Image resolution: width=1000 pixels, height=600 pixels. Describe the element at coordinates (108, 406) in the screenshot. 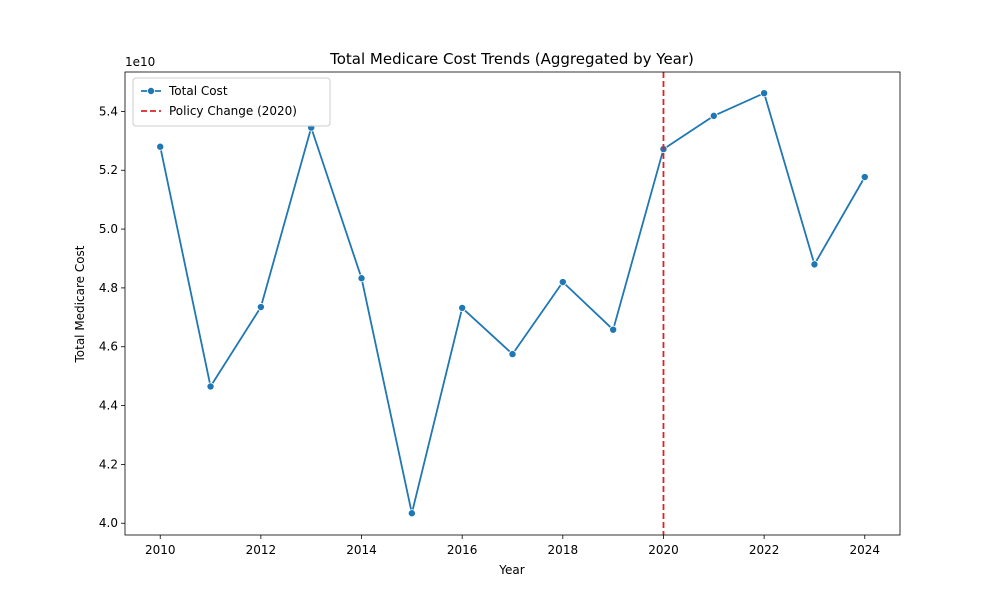

I see `y-tick-label: 4.4` at that location.